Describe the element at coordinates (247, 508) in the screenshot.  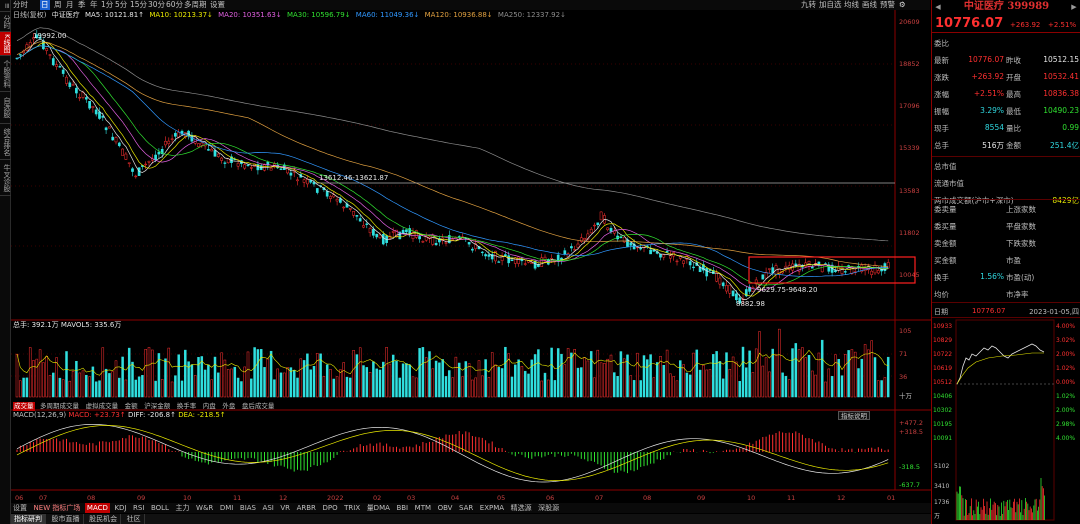
I see `ind-tab-bias: BIAS` at that location.